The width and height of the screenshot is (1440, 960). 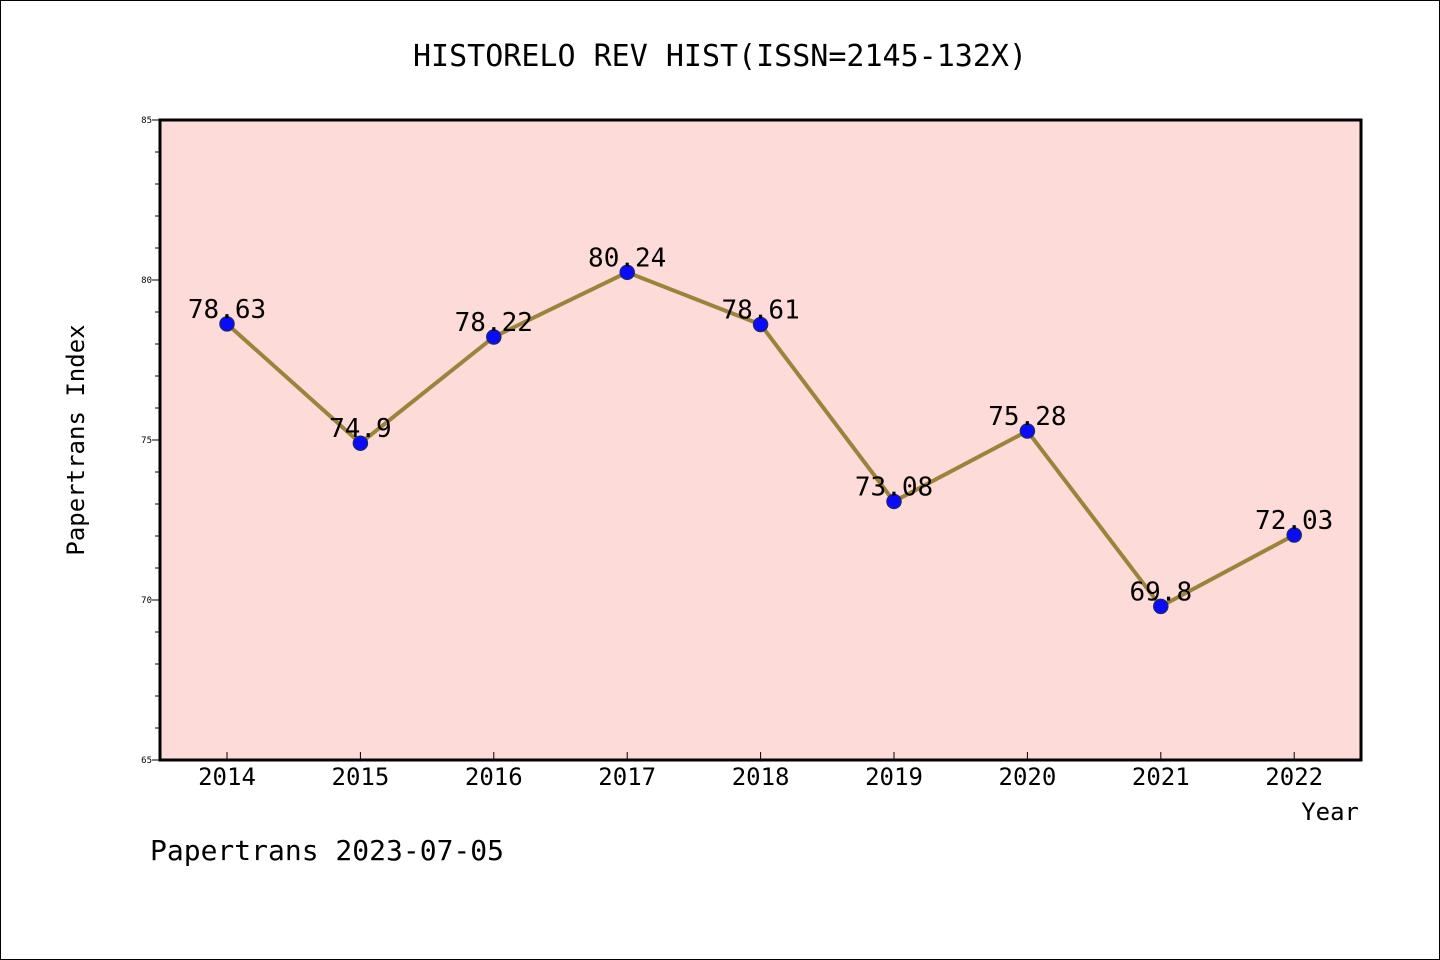 What do you see at coordinates (1294, 777) in the screenshot?
I see `x-tick-label: 2022` at bounding box center [1294, 777].